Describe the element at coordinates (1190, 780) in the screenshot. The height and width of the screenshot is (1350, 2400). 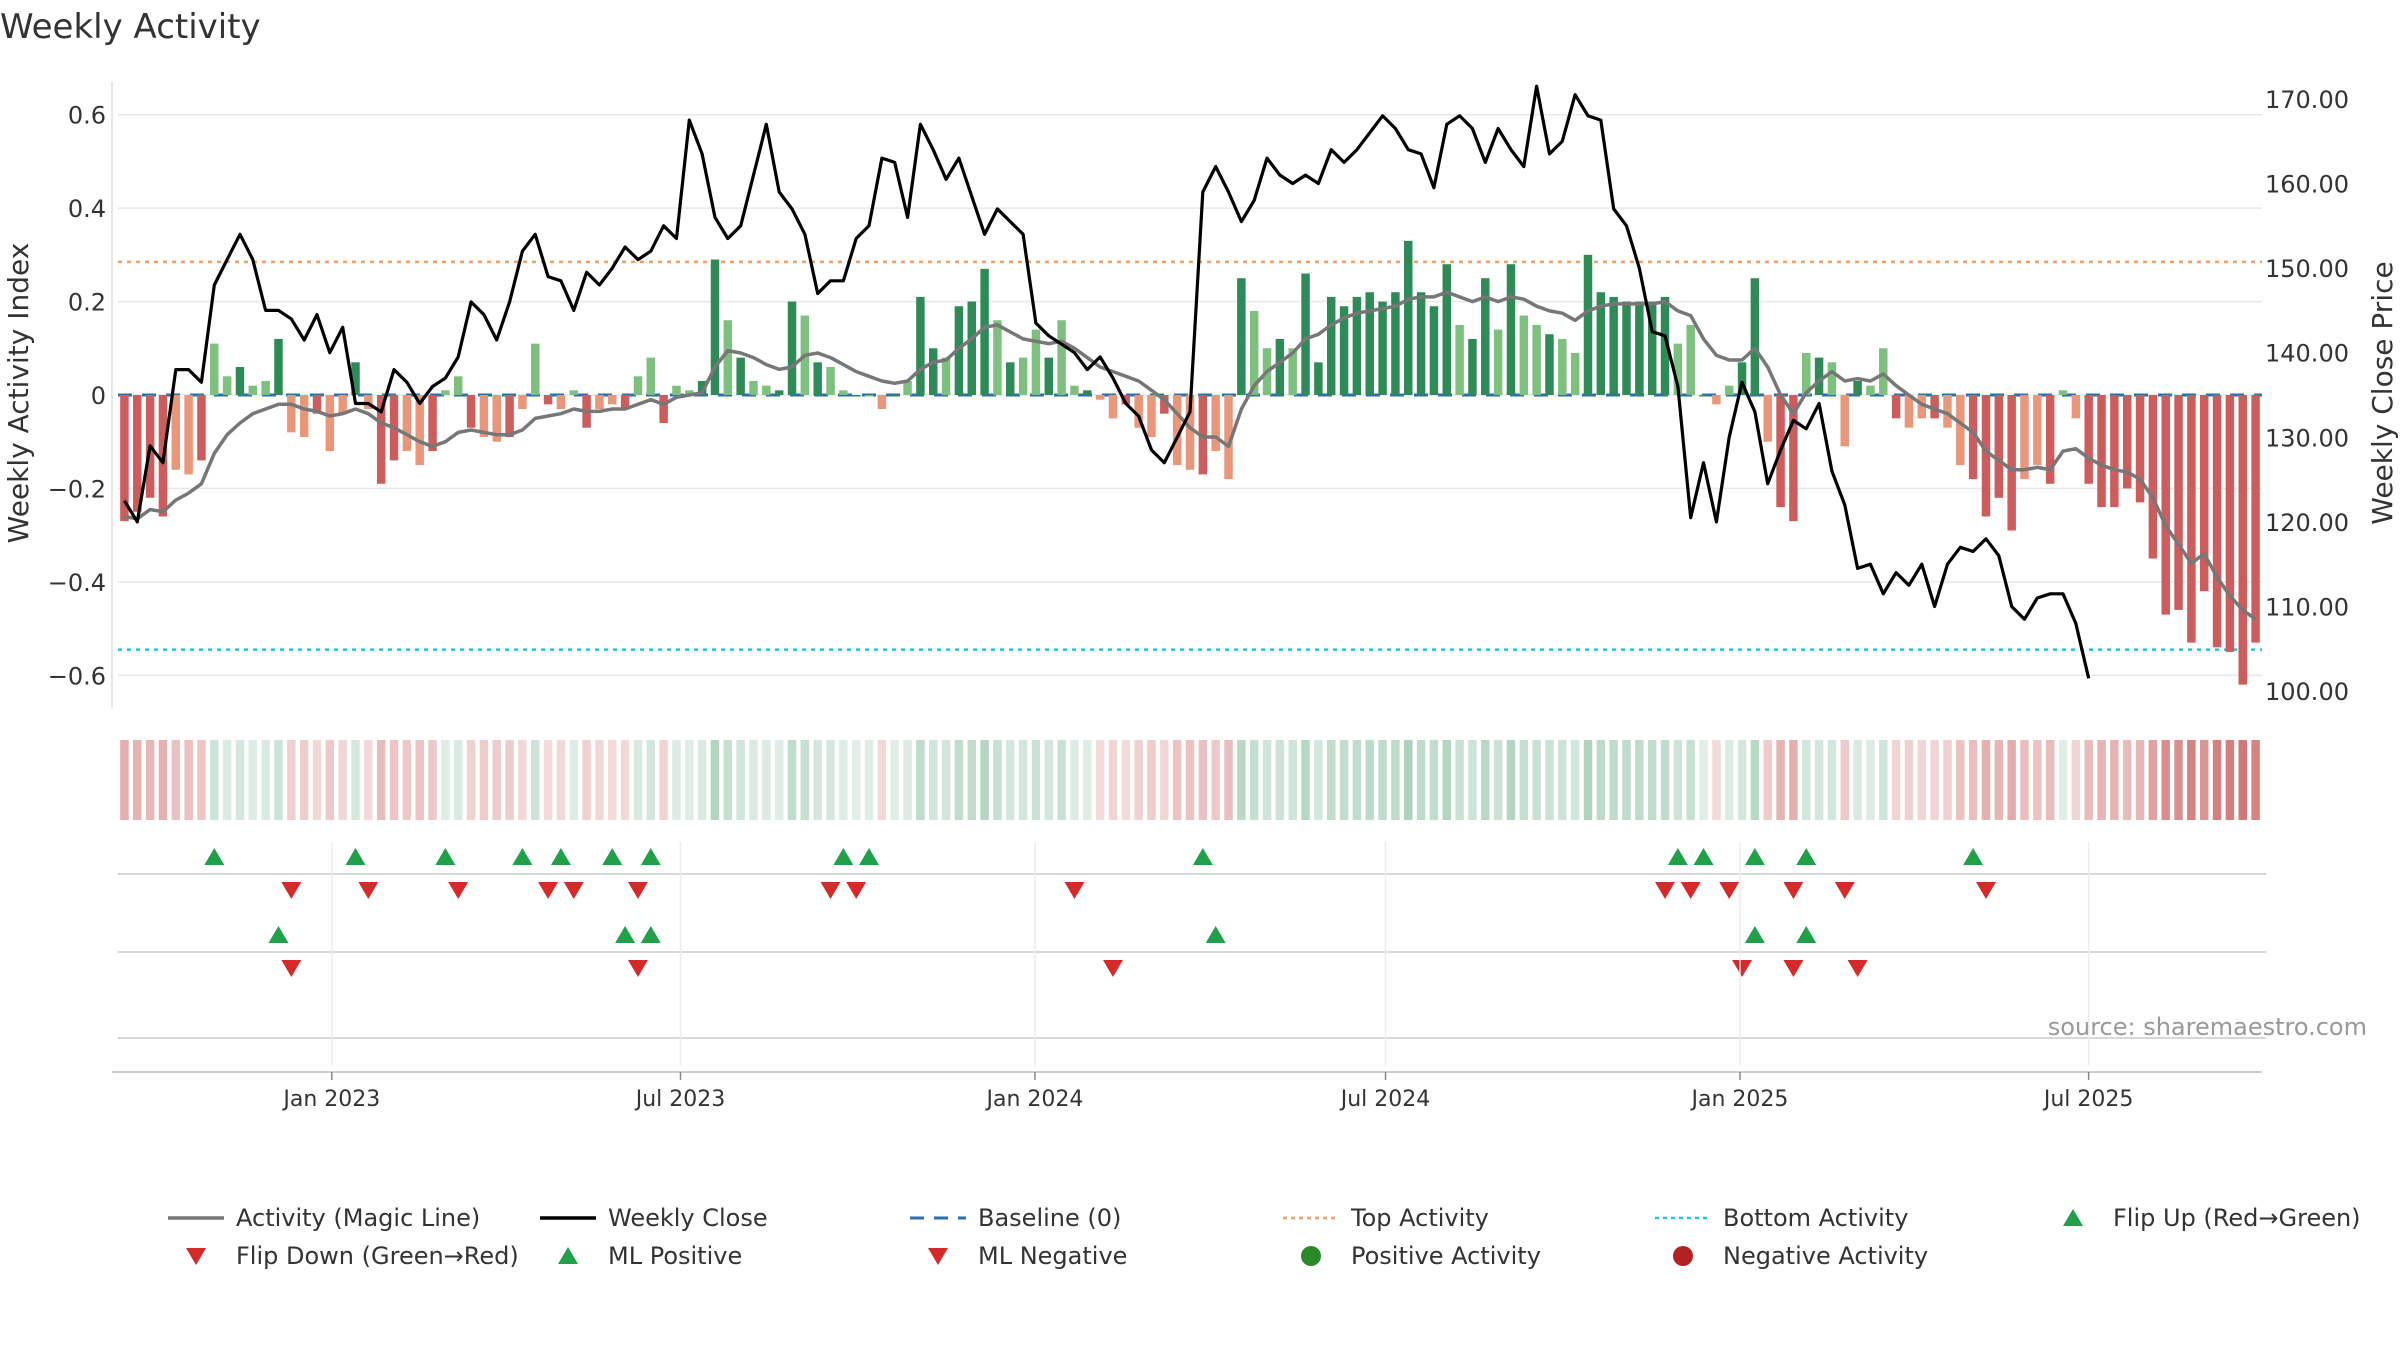
I see `activity-heat-strip` at that location.